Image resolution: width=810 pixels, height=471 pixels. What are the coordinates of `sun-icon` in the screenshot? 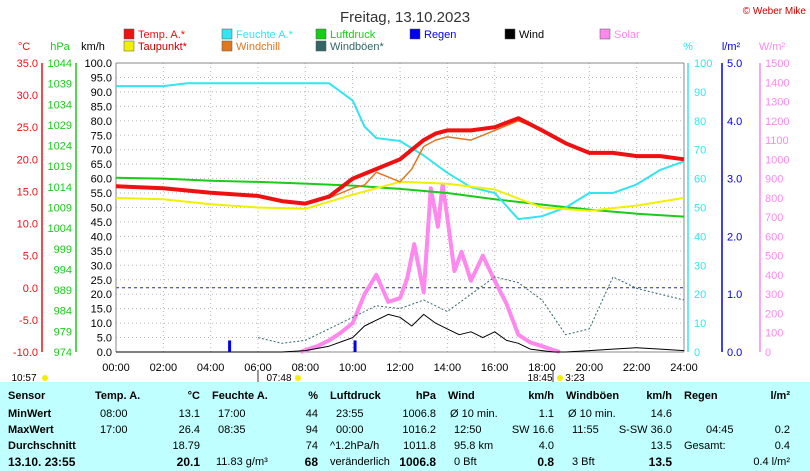 It's located at (298, 378).